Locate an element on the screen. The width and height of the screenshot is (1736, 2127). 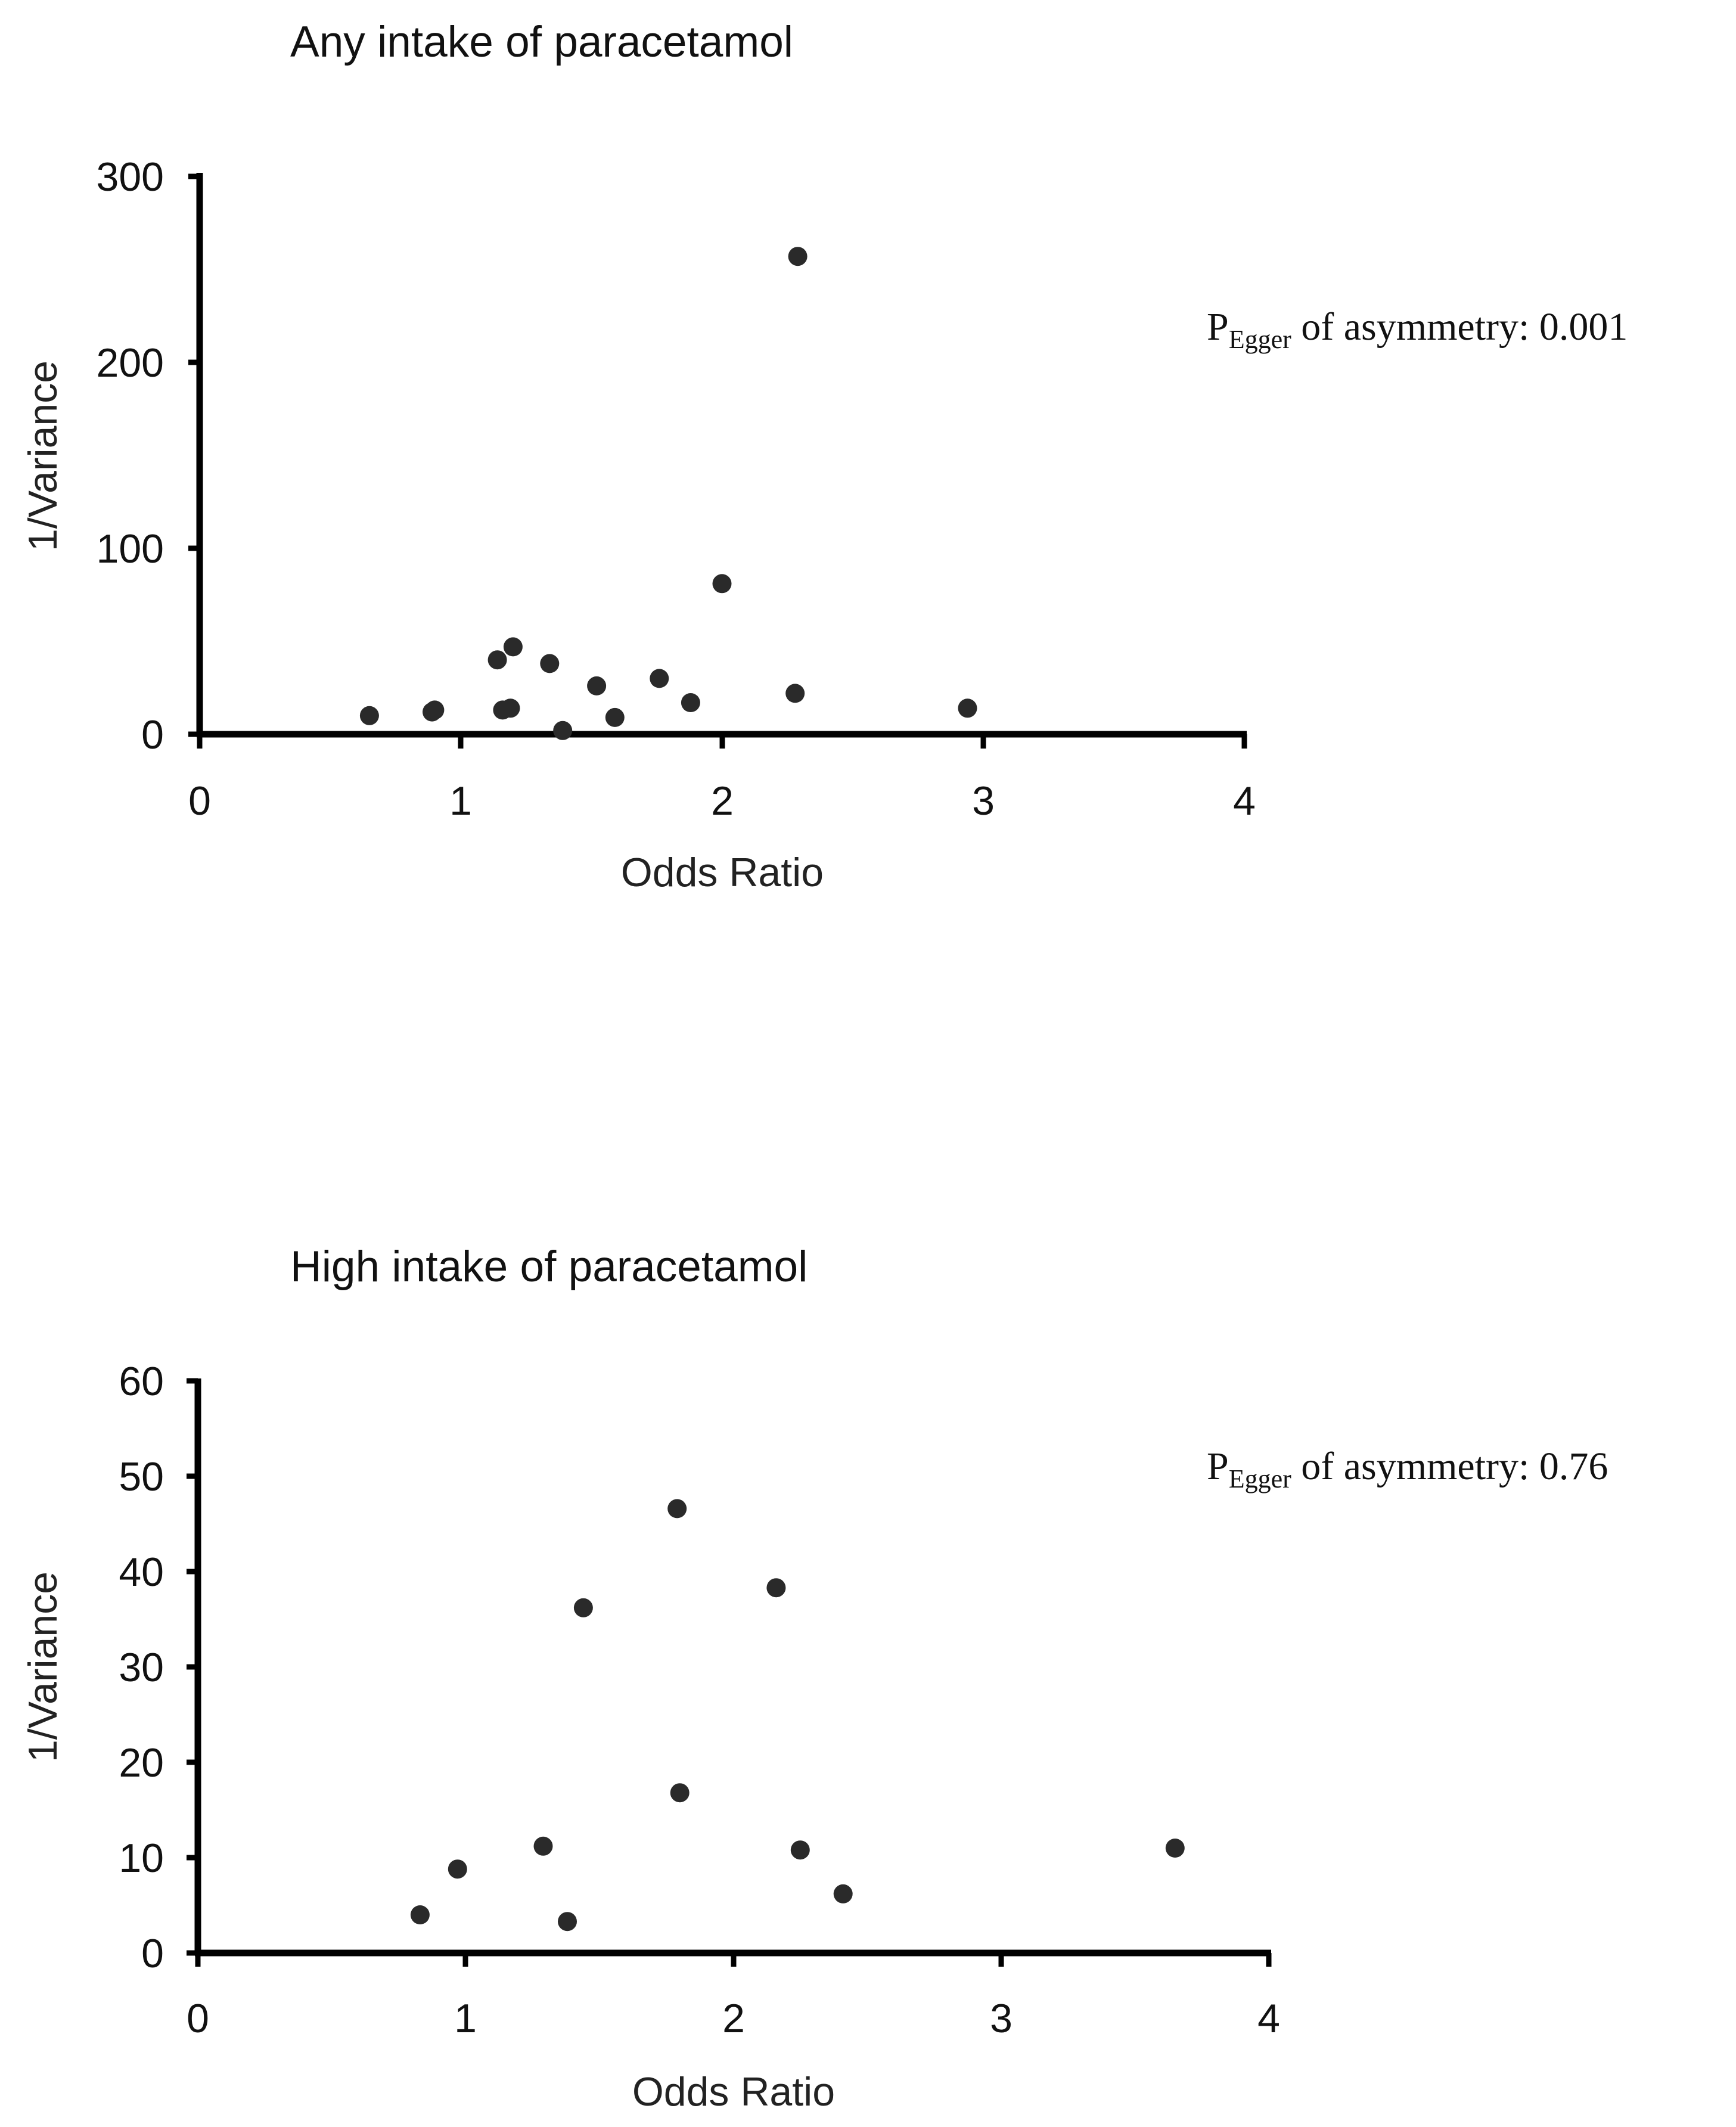
y-tick-label: 100 is located at coordinates (130, 549).